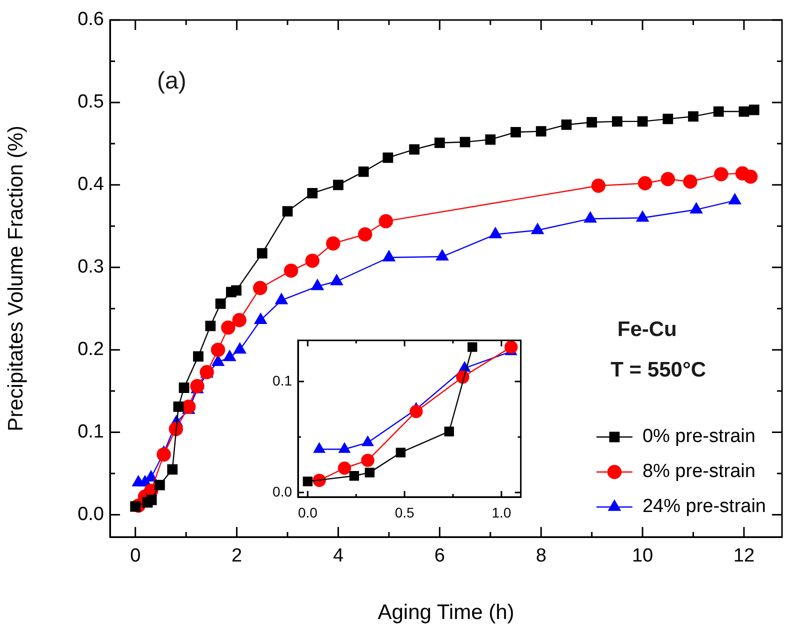 The image size is (811, 630). What do you see at coordinates (338, 556) in the screenshot?
I see `x-tick-label: 4` at bounding box center [338, 556].